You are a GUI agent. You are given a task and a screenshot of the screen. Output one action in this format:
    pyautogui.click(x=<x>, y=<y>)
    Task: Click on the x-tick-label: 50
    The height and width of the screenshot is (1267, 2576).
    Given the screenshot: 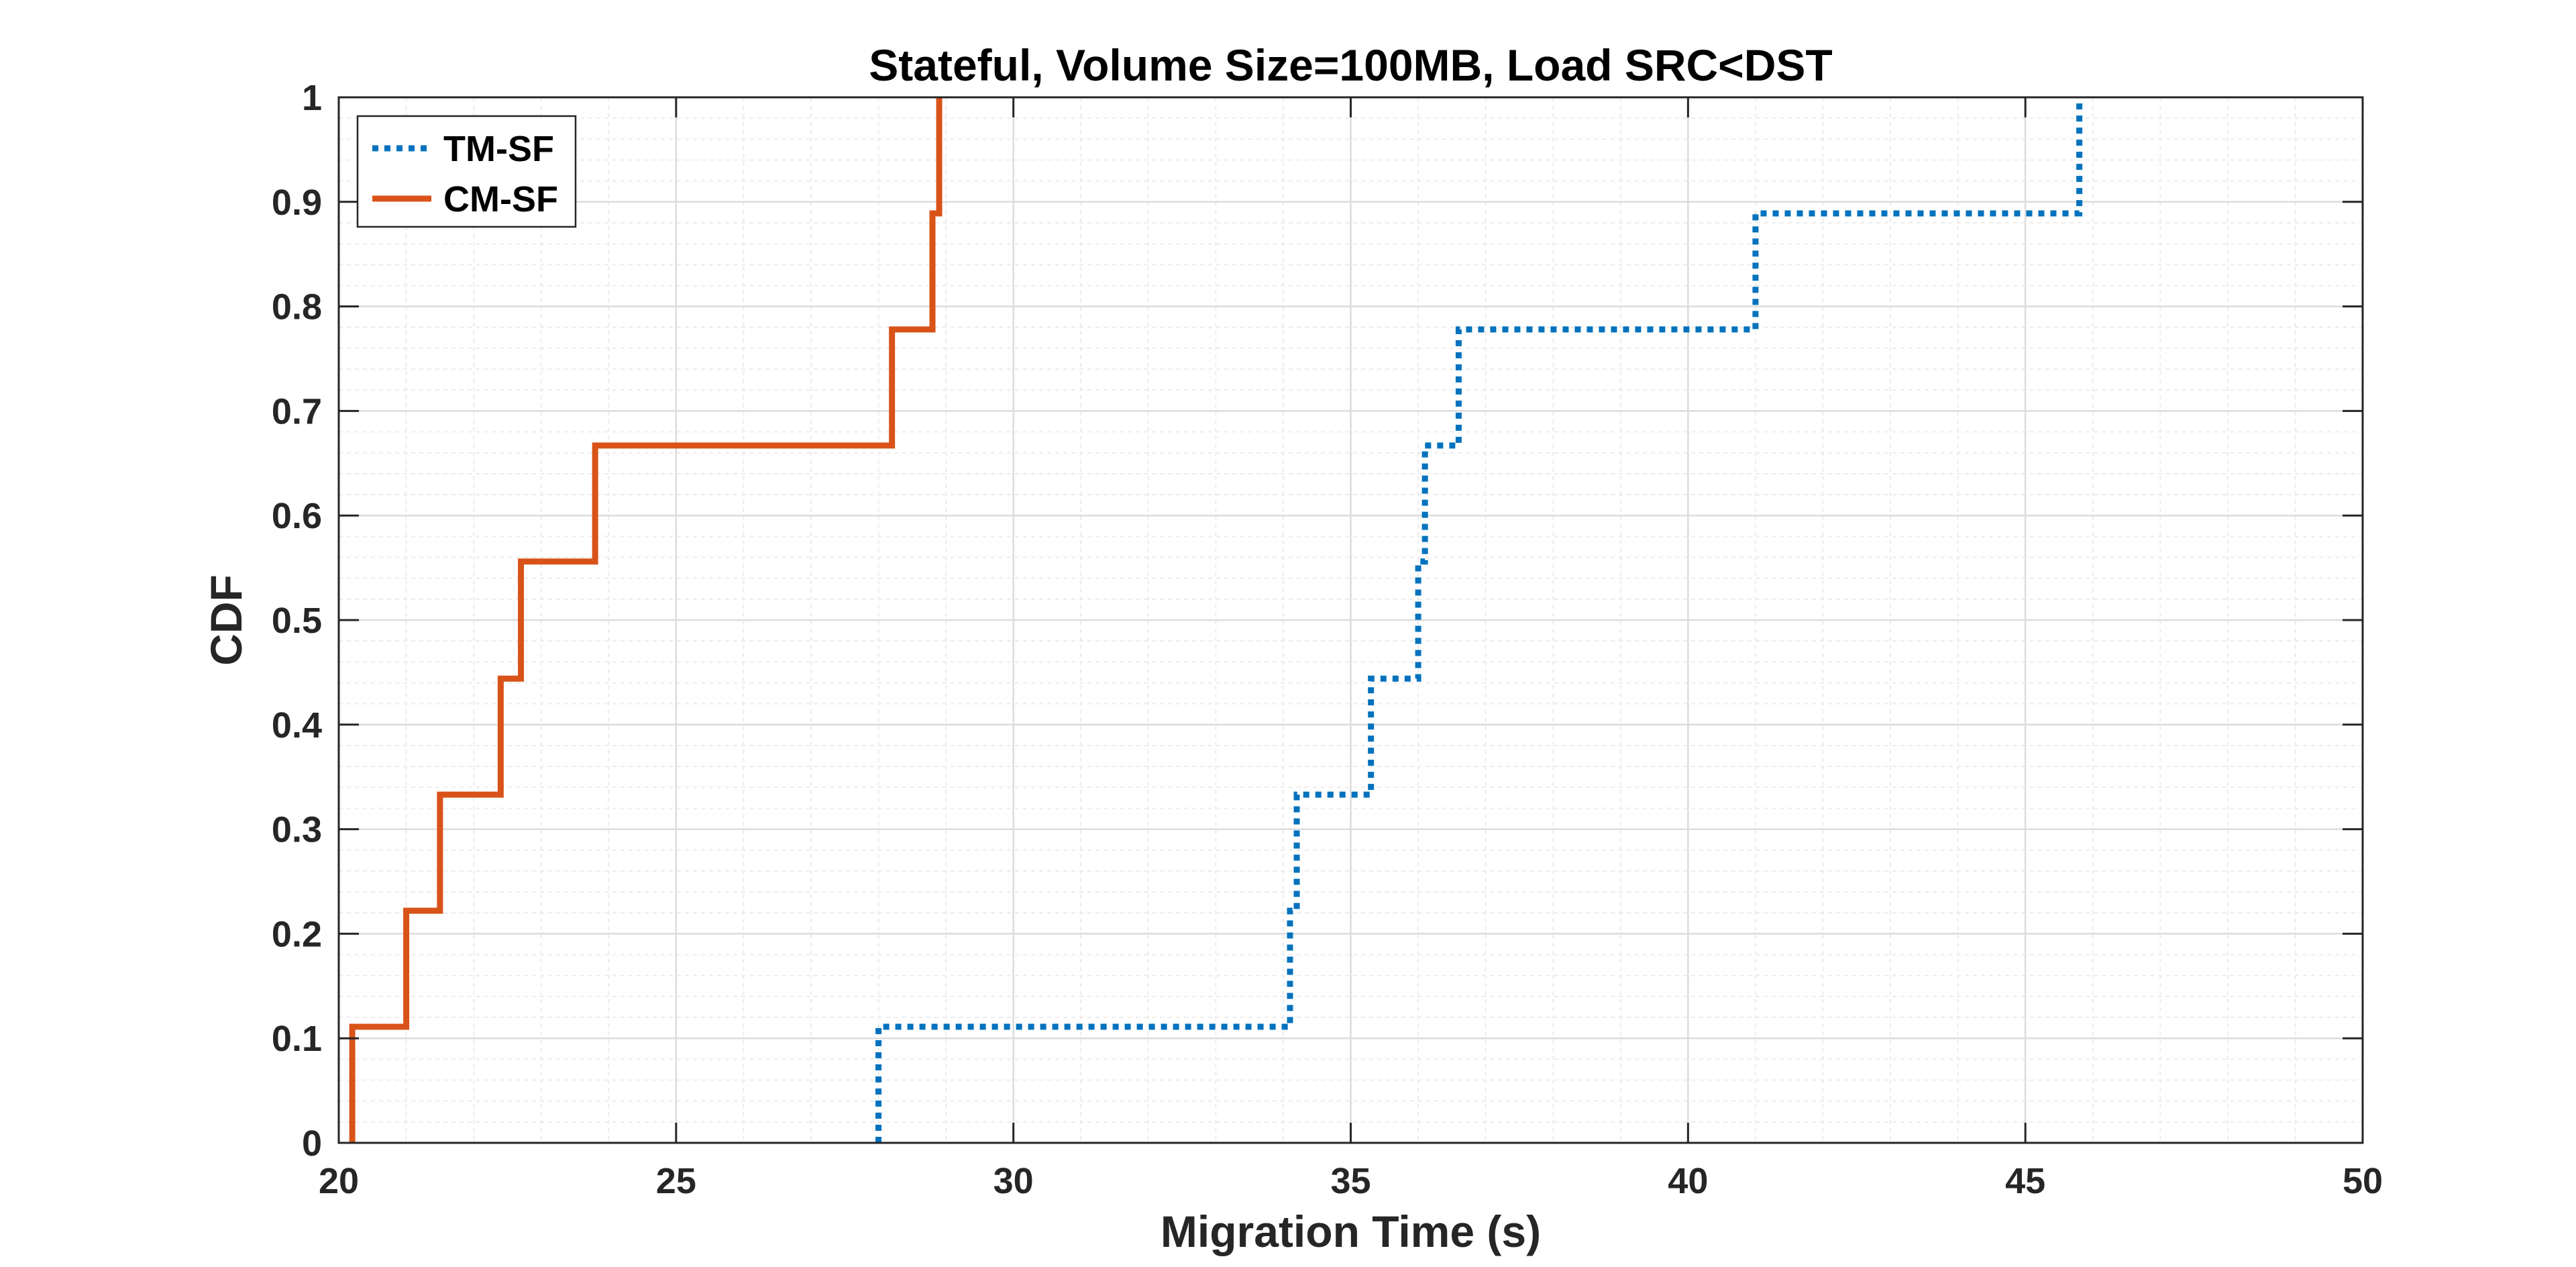 What is the action you would take?
    pyautogui.click(x=2363, y=1181)
    